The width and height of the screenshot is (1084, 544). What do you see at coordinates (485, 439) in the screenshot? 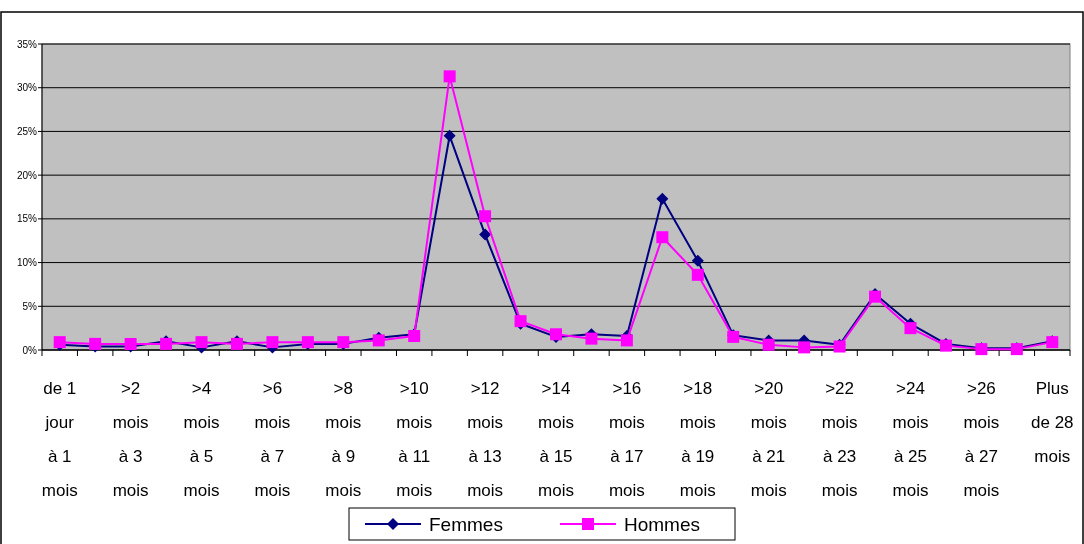
I see `x-tick-label: >12 mois à 13 mois` at bounding box center [485, 439].